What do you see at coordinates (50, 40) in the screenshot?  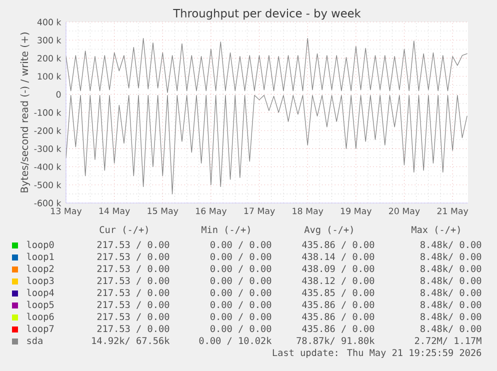 I see `y-tick-label: 300 k` at bounding box center [50, 40].